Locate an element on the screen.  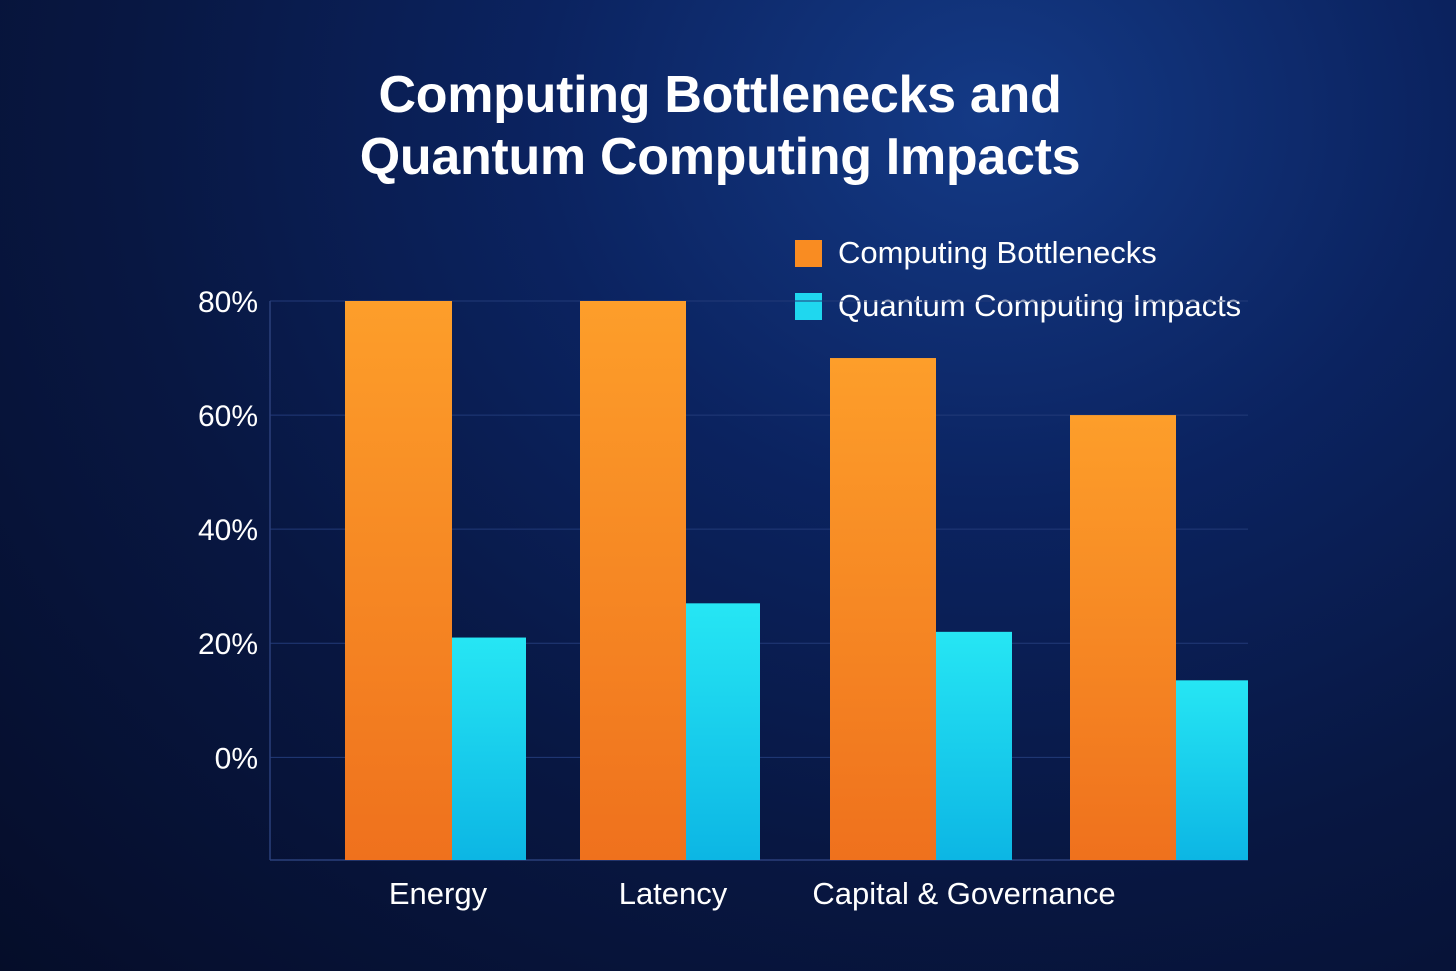
legend-item-computing-bottlenecks: Computing Bottlenecks is located at coordinates (1018, 253).